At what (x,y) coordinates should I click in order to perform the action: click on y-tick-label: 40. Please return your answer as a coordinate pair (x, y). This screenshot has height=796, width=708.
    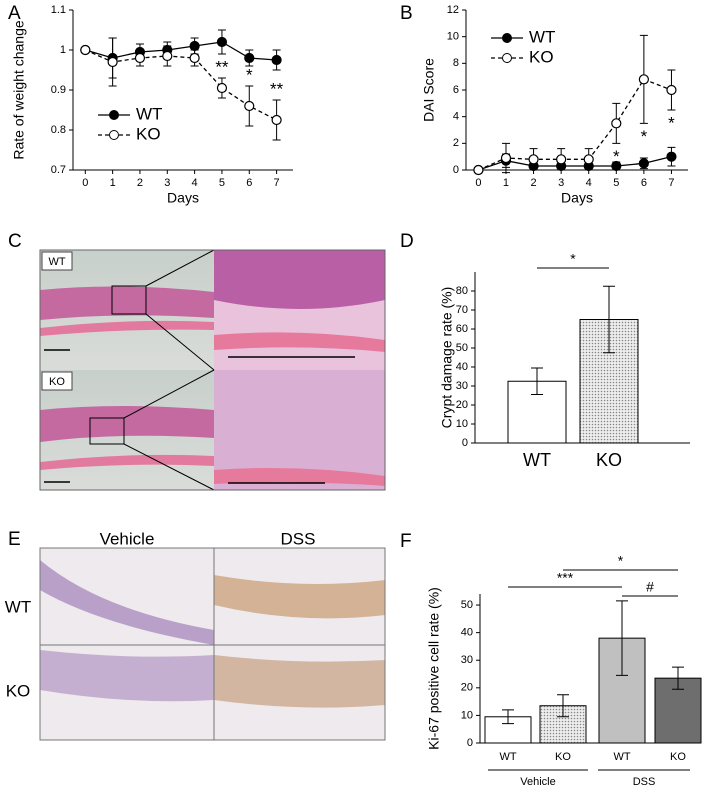
    Looking at the image, I should click on (467, 633).